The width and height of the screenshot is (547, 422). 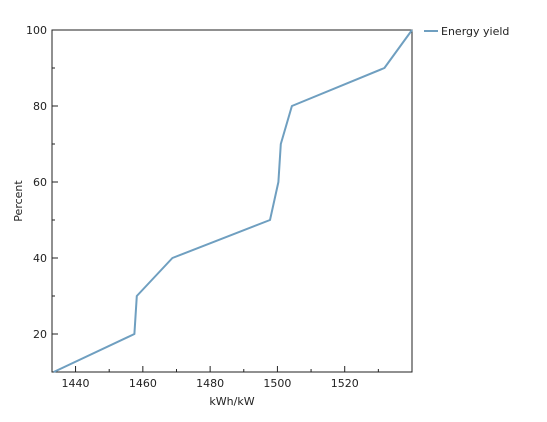 What do you see at coordinates (143, 383) in the screenshot?
I see `x-tick-label: 1460` at bounding box center [143, 383].